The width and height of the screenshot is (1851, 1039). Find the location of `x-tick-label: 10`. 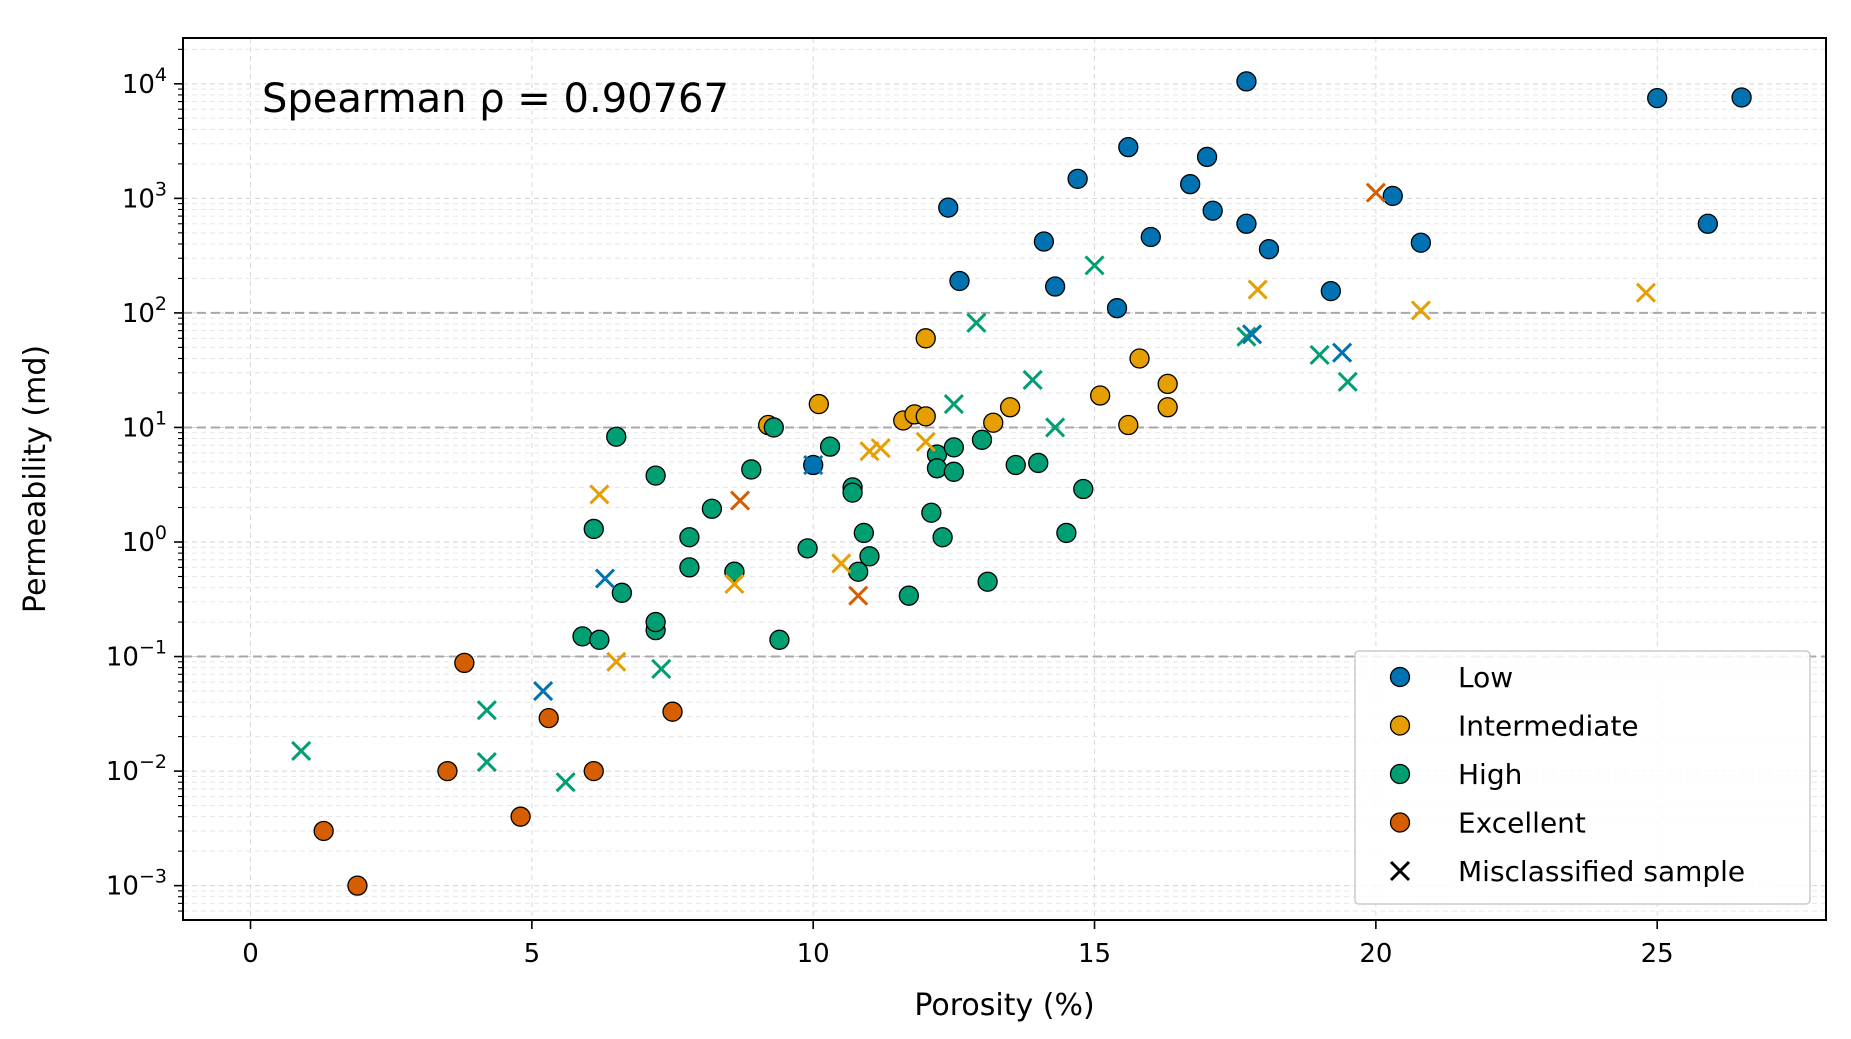

x-tick-label: 10 is located at coordinates (813, 954).